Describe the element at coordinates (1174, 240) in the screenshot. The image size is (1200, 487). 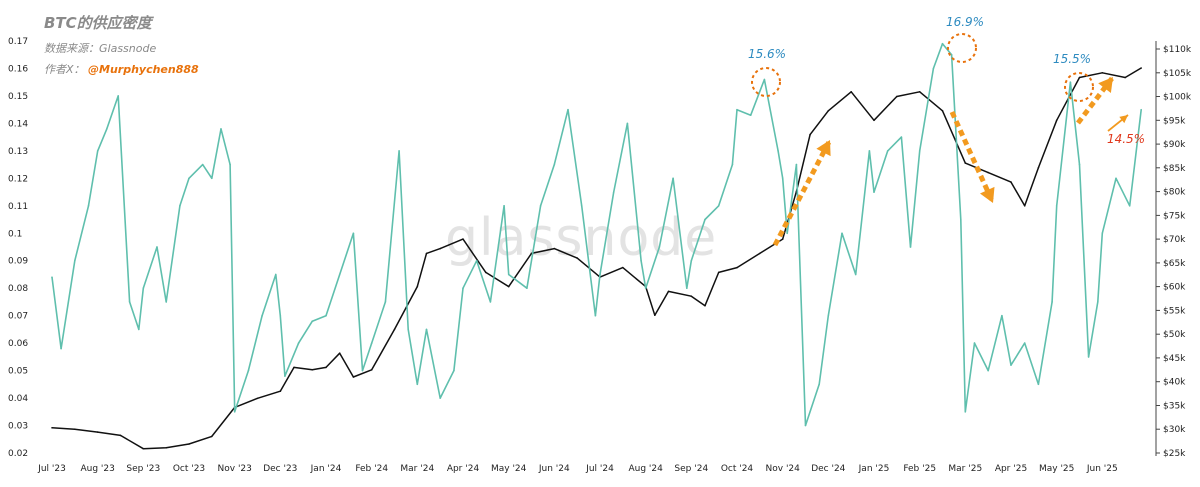
I see `right-axis-tick-label: $70k` at that location.